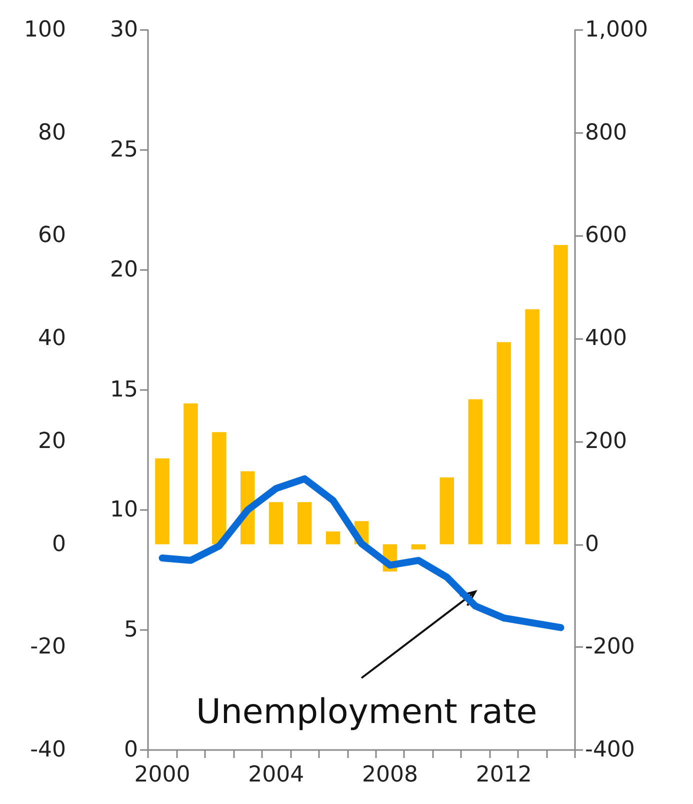 The width and height of the screenshot is (693, 804). What do you see at coordinates (124, 390) in the screenshot?
I see `y-tick-label: 15` at bounding box center [124, 390].